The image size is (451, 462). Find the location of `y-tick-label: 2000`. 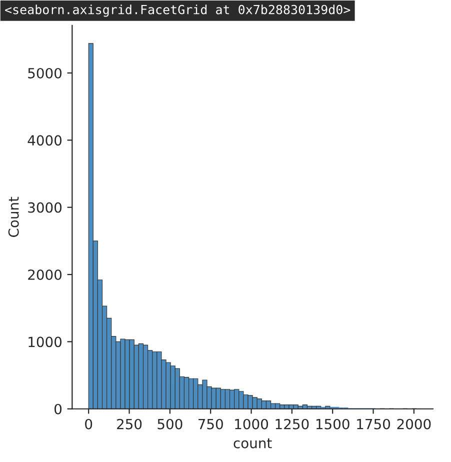

y-tick-label: 2000 is located at coordinates (45, 274).